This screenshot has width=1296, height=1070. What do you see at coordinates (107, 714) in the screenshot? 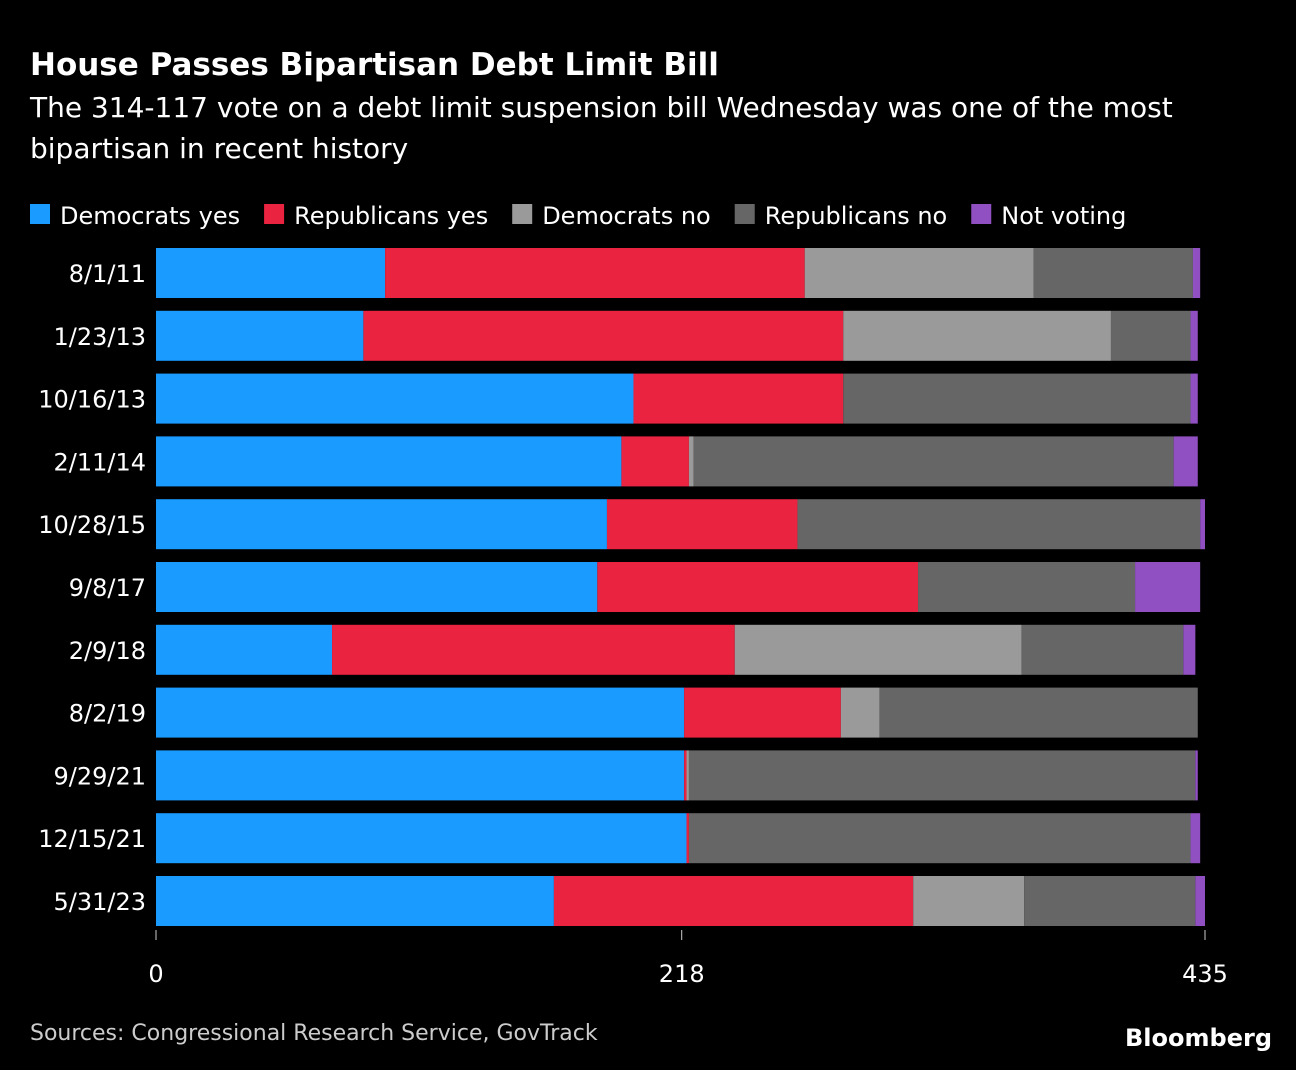
I see `y-tick-label: 8/2/19` at bounding box center [107, 714].